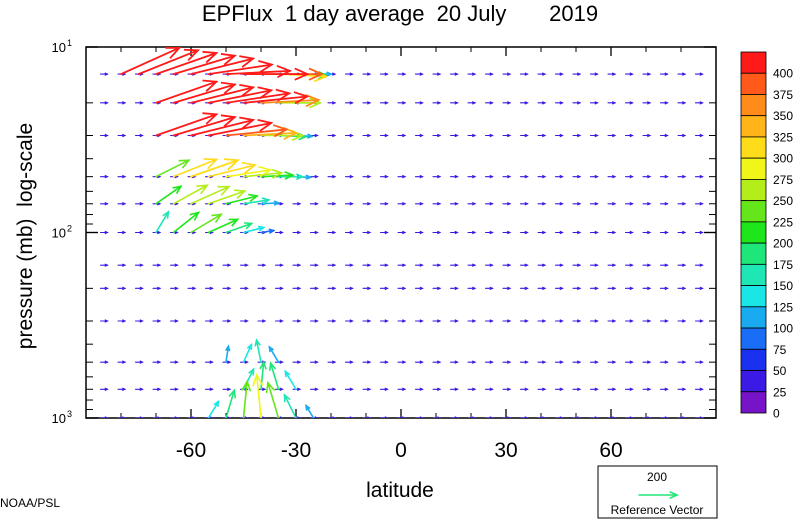  I want to click on y-tick-exponent: 1, so click(69, 43).